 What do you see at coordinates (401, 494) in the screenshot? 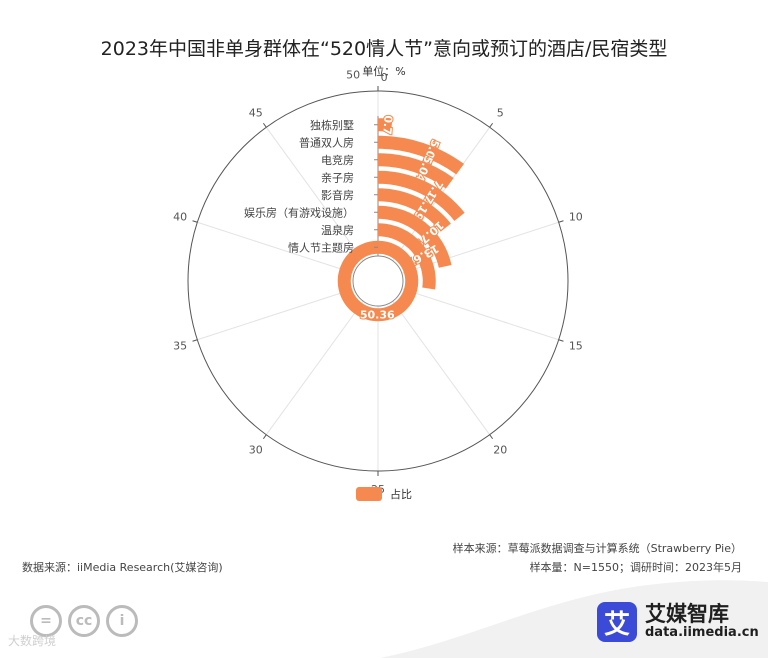
I see `legend-label: 占比` at bounding box center [401, 494].